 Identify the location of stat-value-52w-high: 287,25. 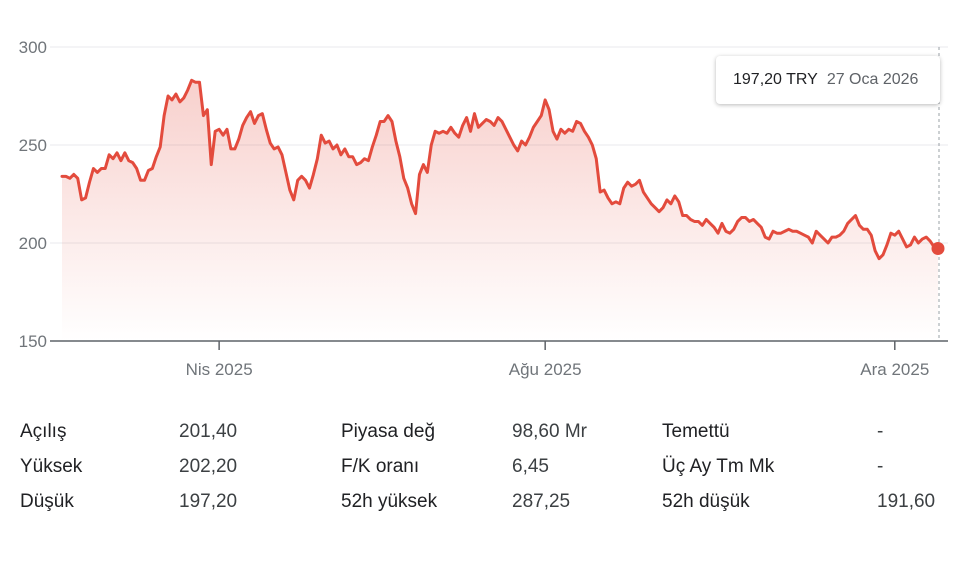
(541, 501).